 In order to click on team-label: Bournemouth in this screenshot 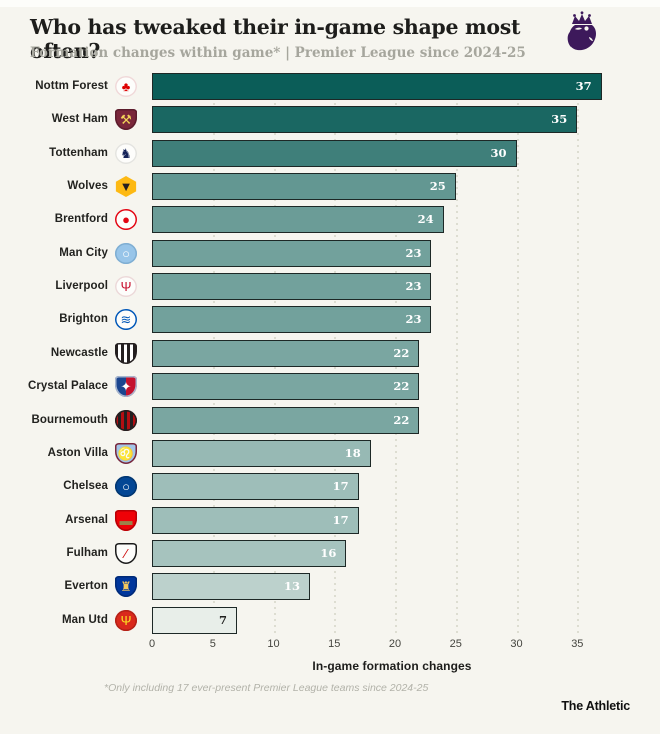, I will do `click(69, 419)`.